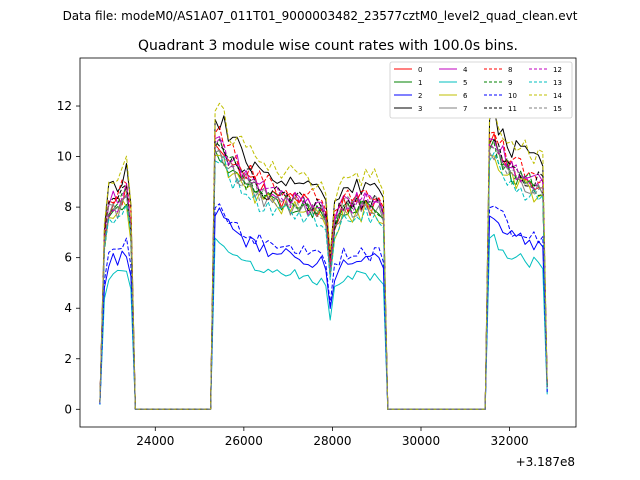 The height and width of the screenshot is (480, 640). What do you see at coordinates (510, 70) in the screenshot?
I see `legend-label-8: 8` at bounding box center [510, 70].